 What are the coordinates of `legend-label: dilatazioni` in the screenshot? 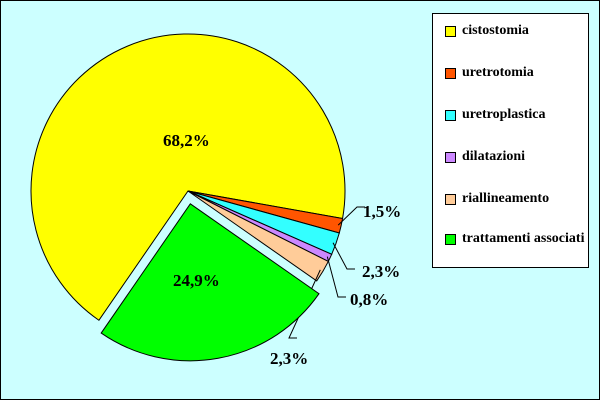 It's located at (494, 156).